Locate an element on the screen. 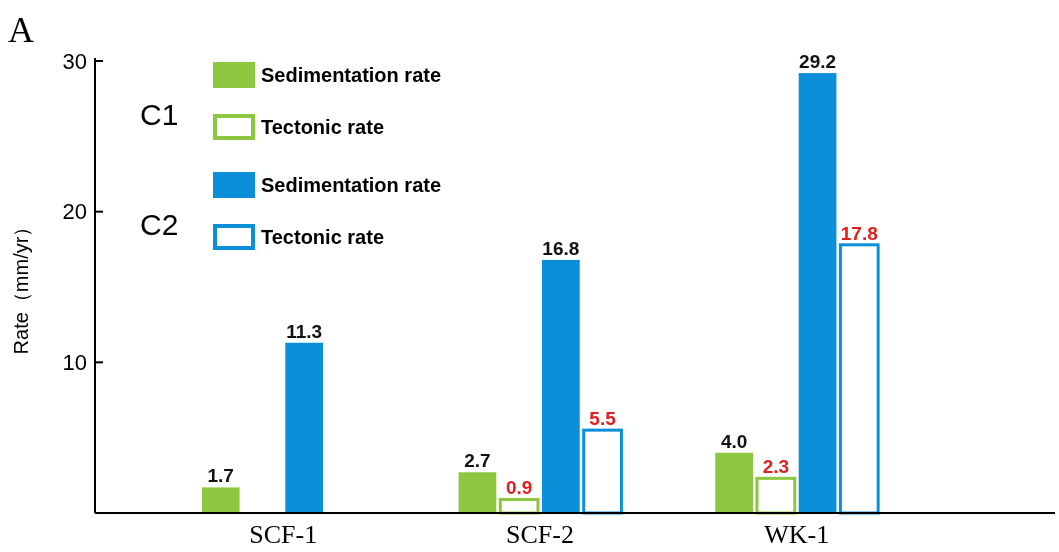  data-label: 0.9 is located at coordinates (519, 488).